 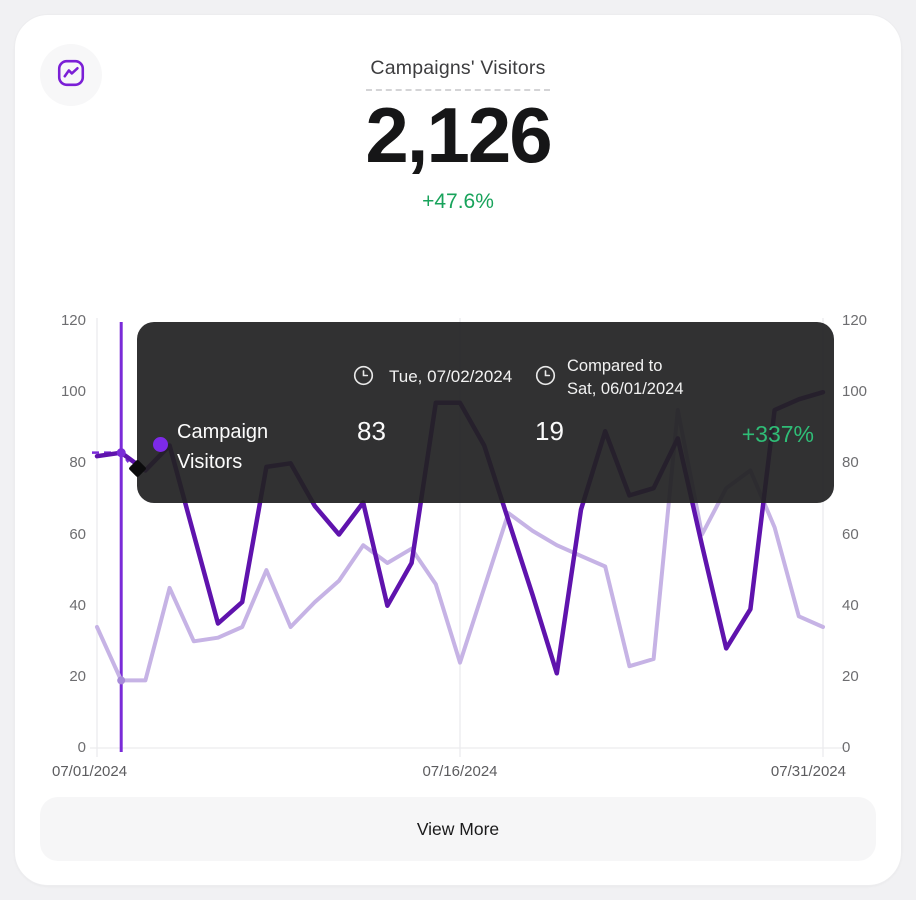 I want to click on tooltip-delta-percent: +337%, so click(x=777, y=434).